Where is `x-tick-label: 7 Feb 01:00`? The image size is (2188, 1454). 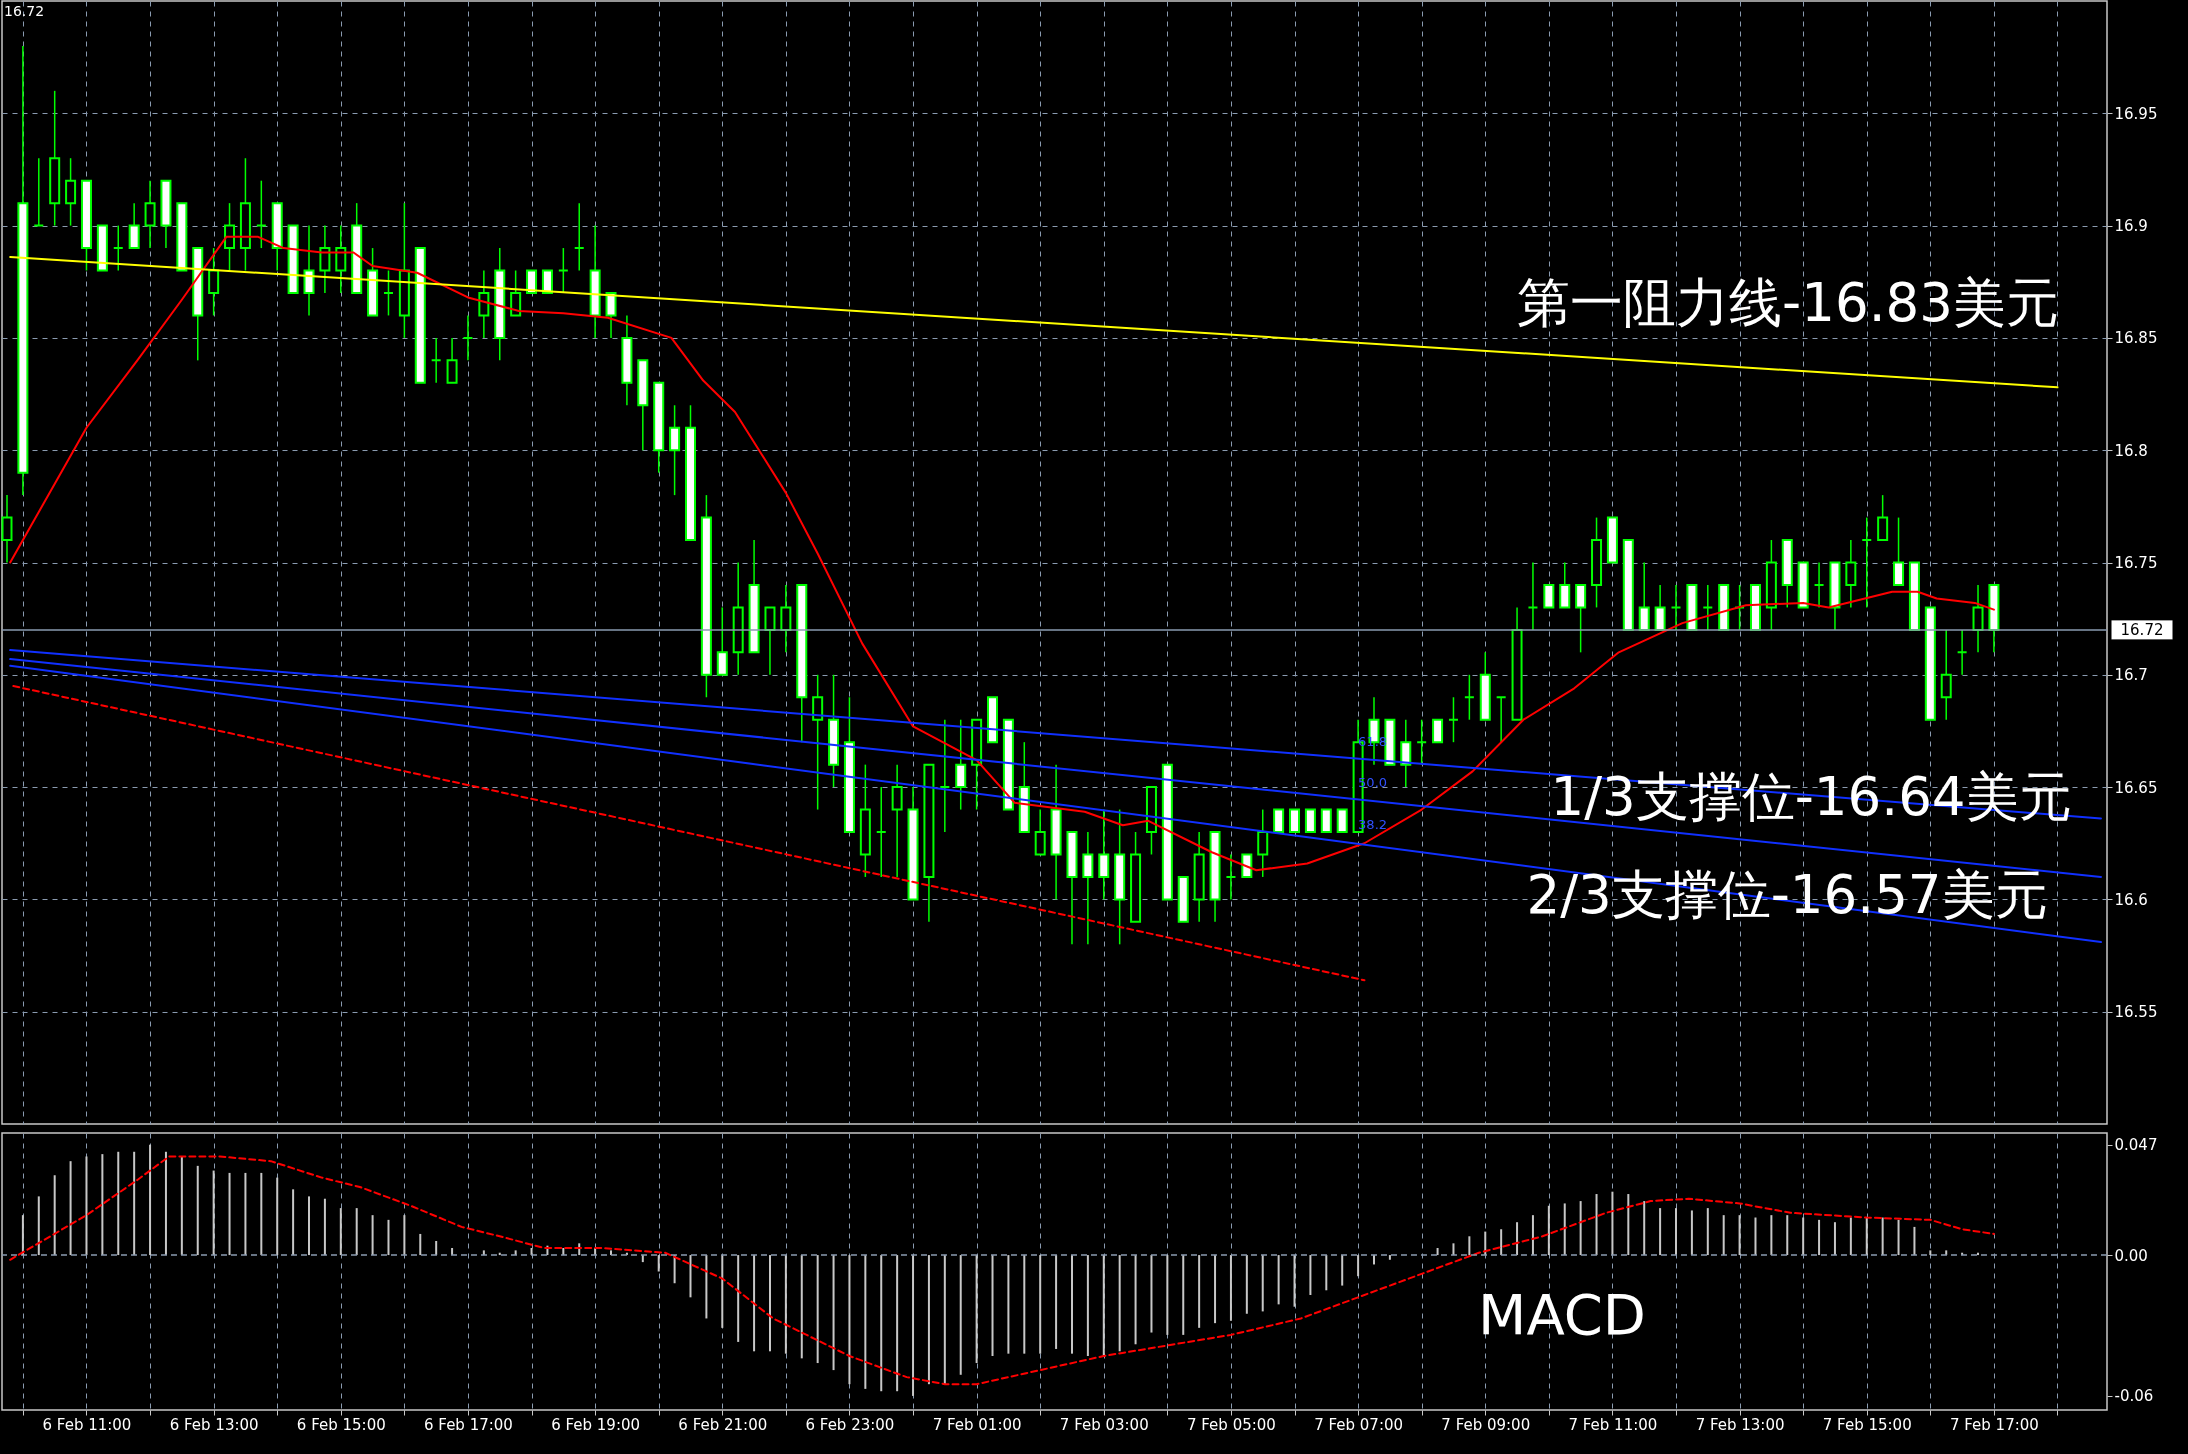
x-tick-label: 7 Feb 01:00 is located at coordinates (977, 1424).